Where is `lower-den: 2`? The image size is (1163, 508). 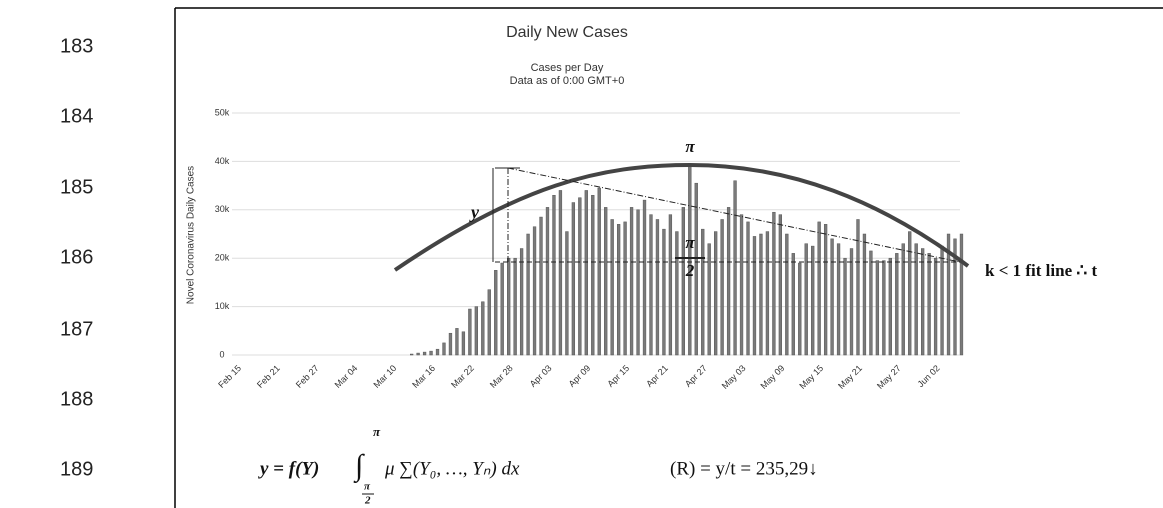 lower-den: 2 is located at coordinates (367, 501).